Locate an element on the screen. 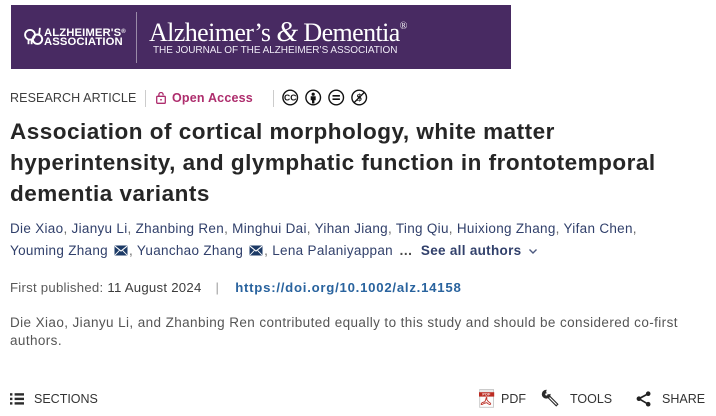  svg-text: PDF is located at coordinates (486, 395).